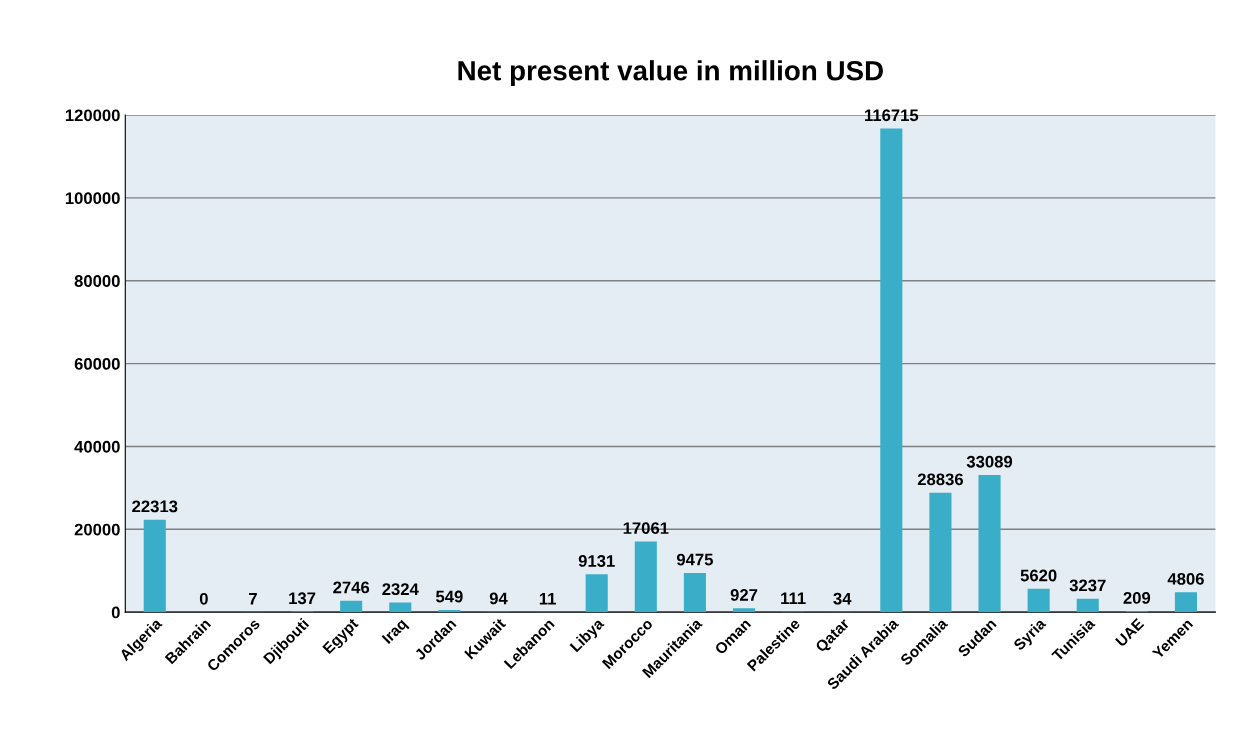 The width and height of the screenshot is (1253, 742). What do you see at coordinates (351, 587) in the screenshot?
I see `data-label: 2746` at bounding box center [351, 587].